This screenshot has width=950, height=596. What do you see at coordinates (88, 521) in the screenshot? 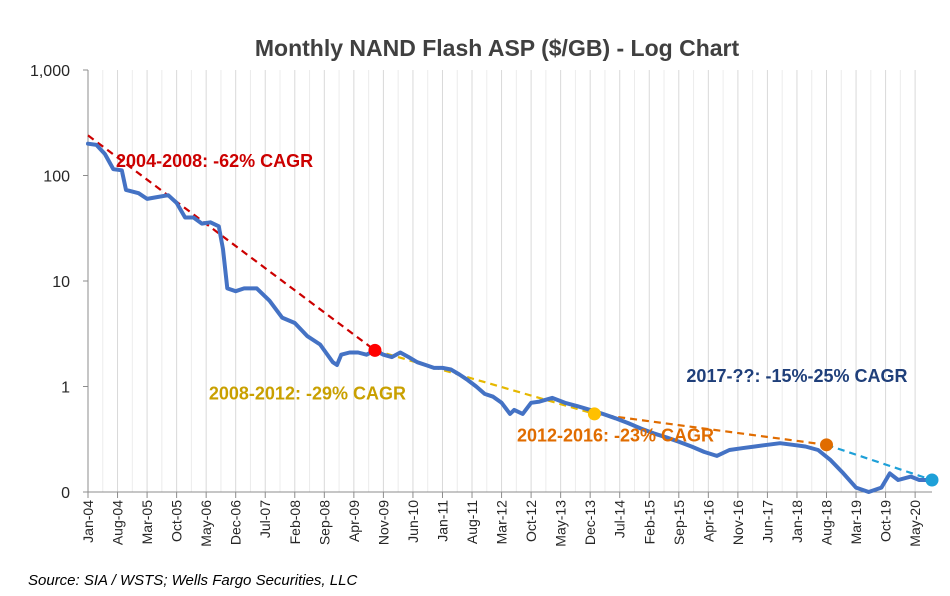
I see `xtick-label-jan-04: Jan-04` at bounding box center [88, 521].